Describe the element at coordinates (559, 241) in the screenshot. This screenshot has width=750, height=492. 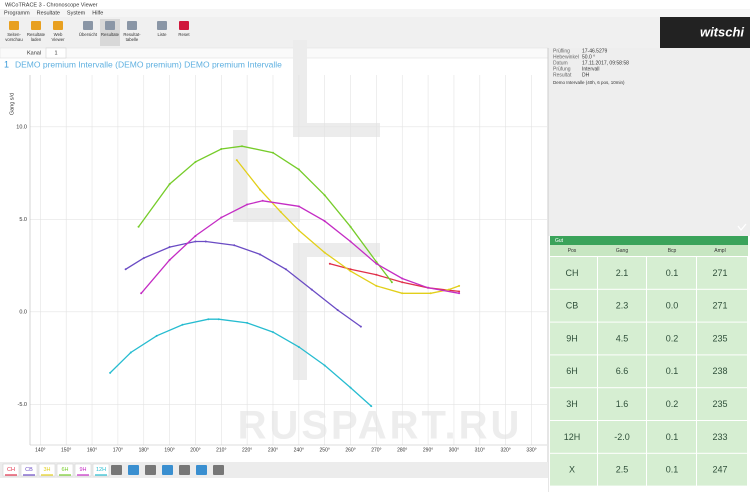
I see `status-label: Gut` at that location.